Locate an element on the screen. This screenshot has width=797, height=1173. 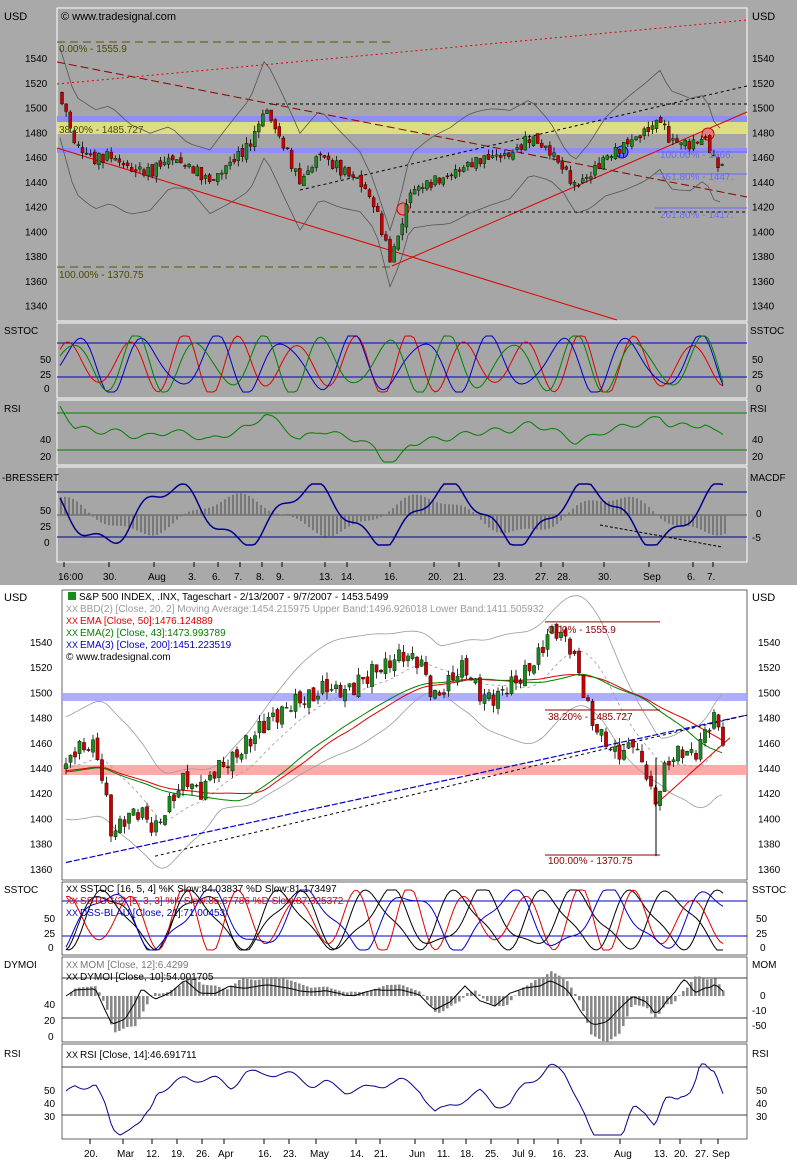
top-y-tick-left: 1540 is located at coordinates (36, 59).